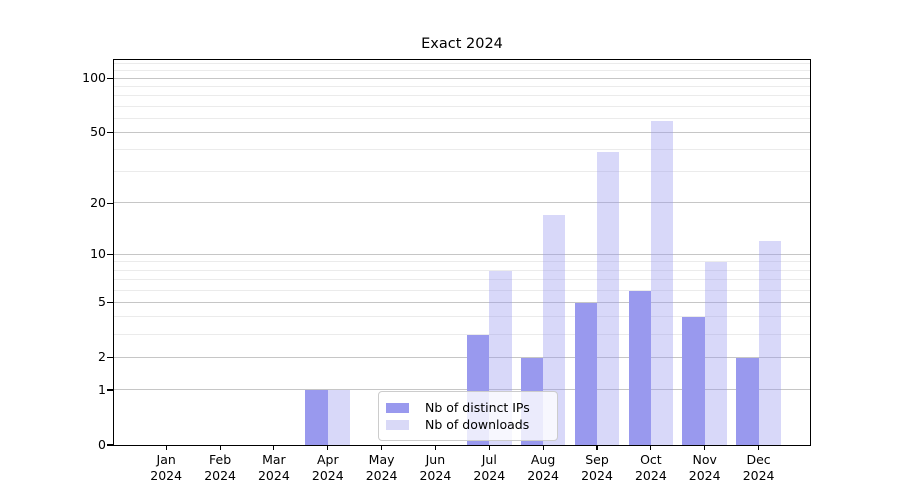  I want to click on bar-downloads-dec, so click(769, 343).